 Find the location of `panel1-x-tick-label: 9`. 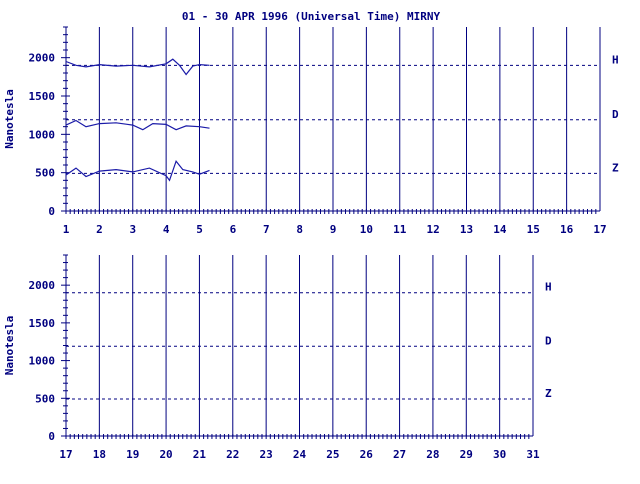

panel1-x-tick-label: 9 is located at coordinates (333, 229).